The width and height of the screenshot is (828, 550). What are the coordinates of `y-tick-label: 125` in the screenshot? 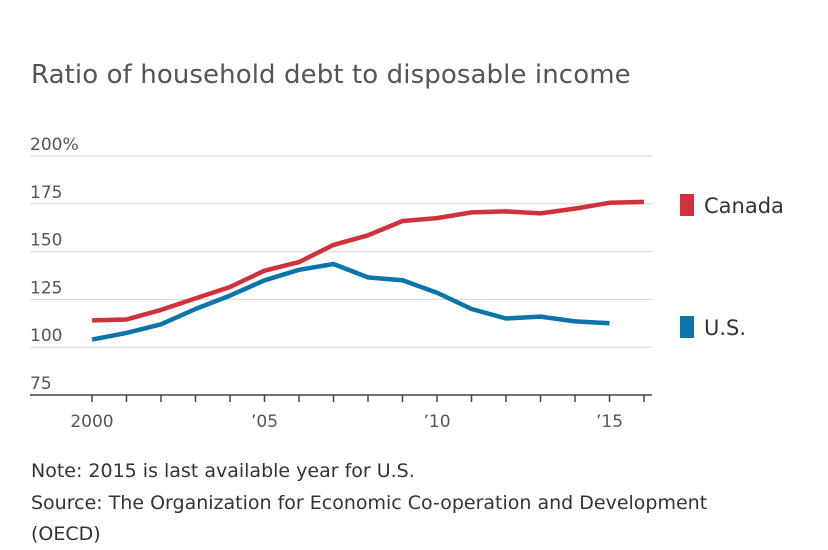 It's located at (46, 288).